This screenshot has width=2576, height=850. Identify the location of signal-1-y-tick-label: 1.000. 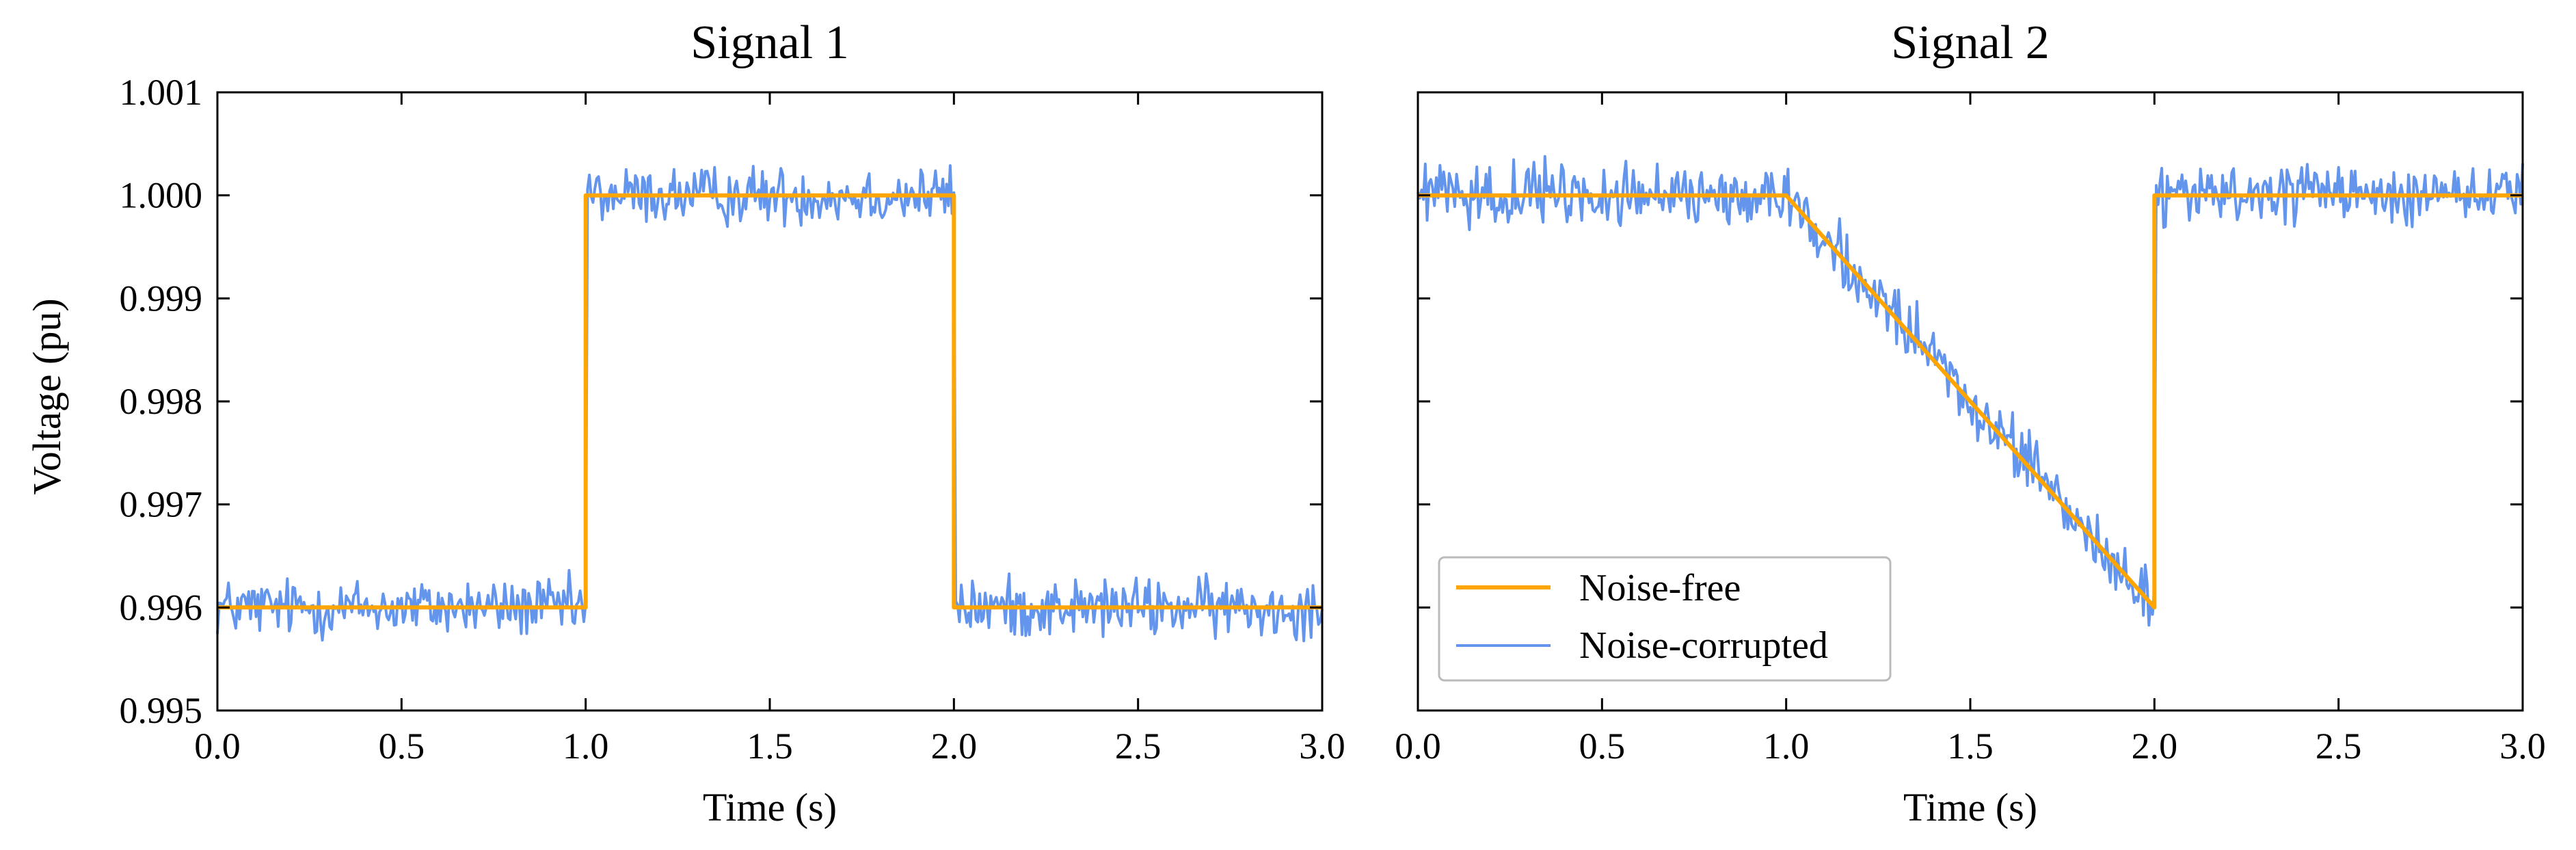
(161, 195).